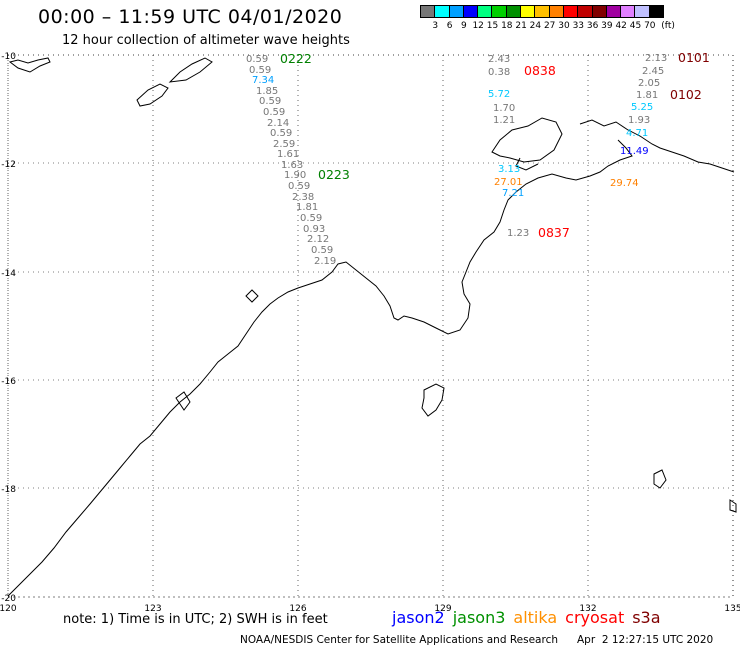 The image size is (740, 650). Describe the element at coordinates (464, 26) in the screenshot. I see `scale-label: 9` at that location.